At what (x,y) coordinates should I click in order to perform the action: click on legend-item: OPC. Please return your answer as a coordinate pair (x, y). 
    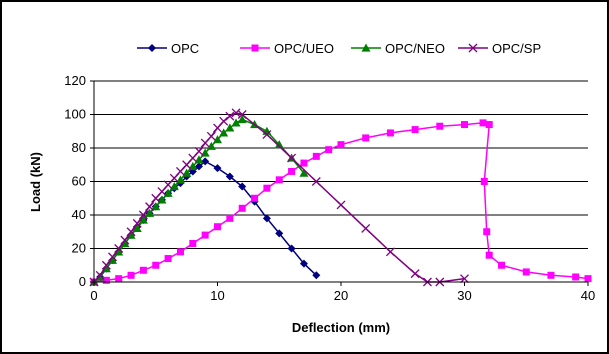
    Looking at the image, I should click on (168, 48).